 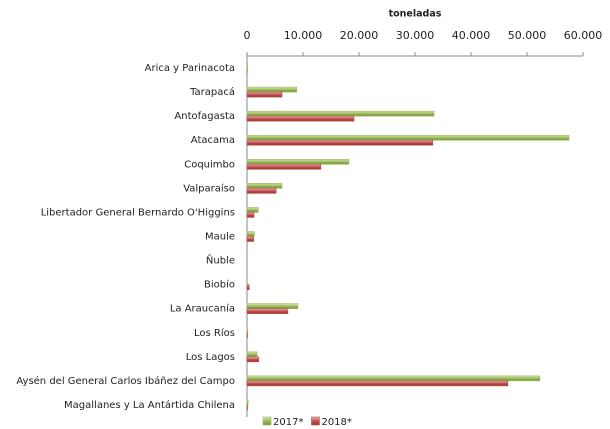 What do you see at coordinates (288, 422) in the screenshot?
I see `legend-label: 2017*` at bounding box center [288, 422].